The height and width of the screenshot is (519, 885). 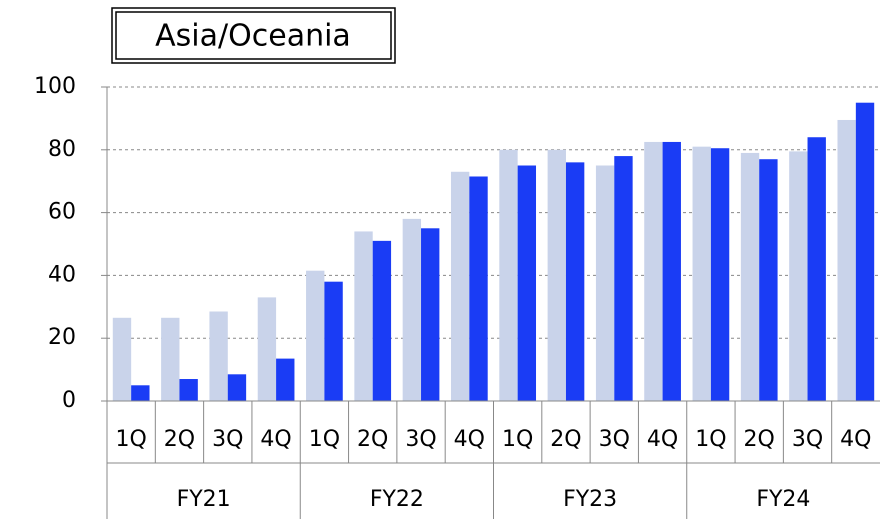 I want to click on title-box-outer, so click(x=253, y=35).